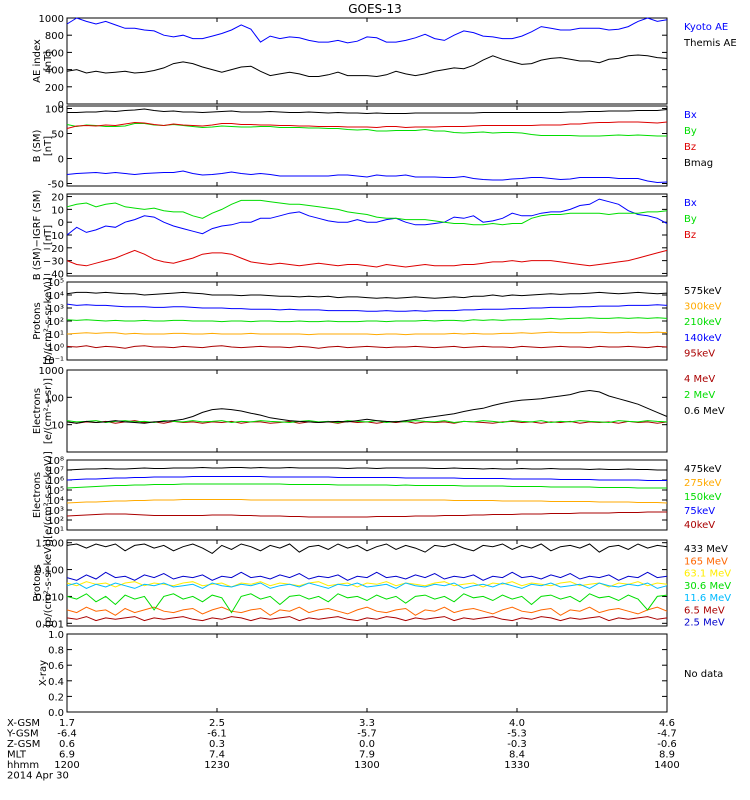 Image resolution: width=750 pixels, height=800 pixels. I want to click on y-tick-label: 50, so click(57, 135).